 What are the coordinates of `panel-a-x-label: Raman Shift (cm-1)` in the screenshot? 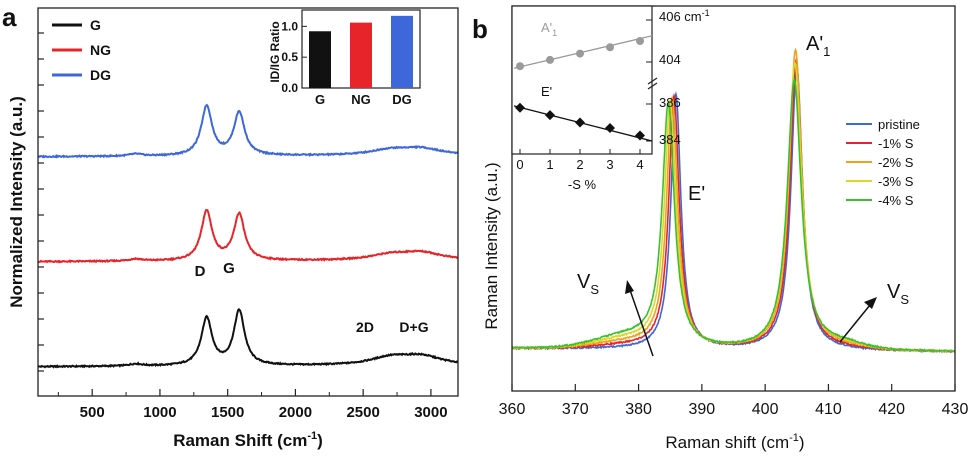 It's located at (248, 440).